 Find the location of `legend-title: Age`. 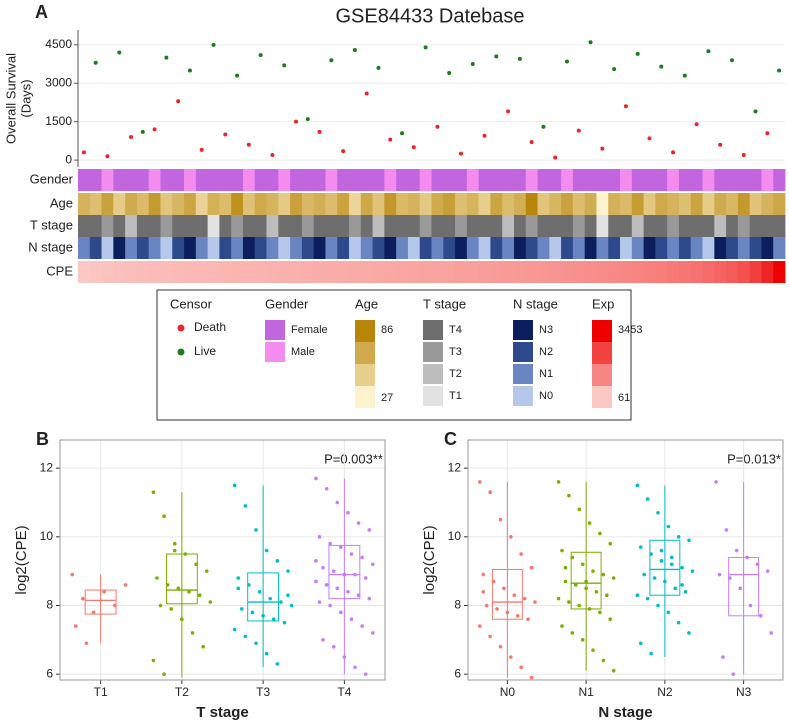

legend-title: Age is located at coordinates (366, 303).